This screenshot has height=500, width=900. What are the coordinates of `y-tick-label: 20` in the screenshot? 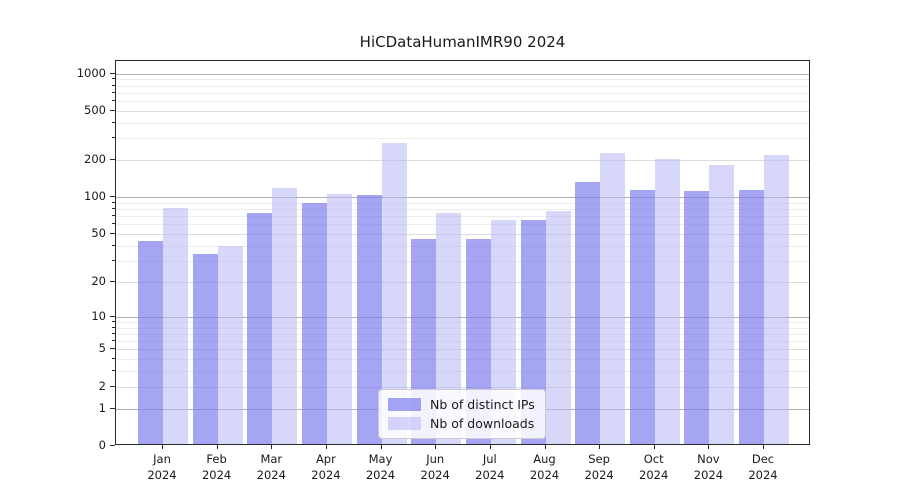 It's located at (98, 280).